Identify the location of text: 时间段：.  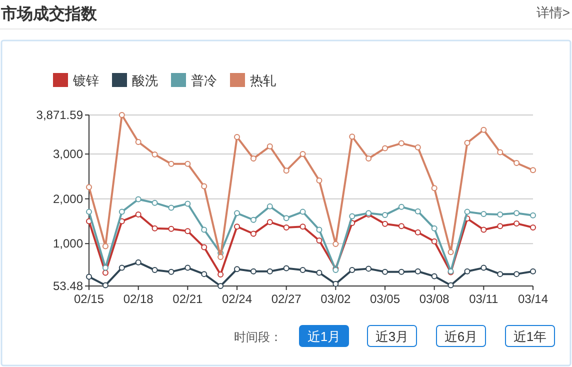
(258, 337).